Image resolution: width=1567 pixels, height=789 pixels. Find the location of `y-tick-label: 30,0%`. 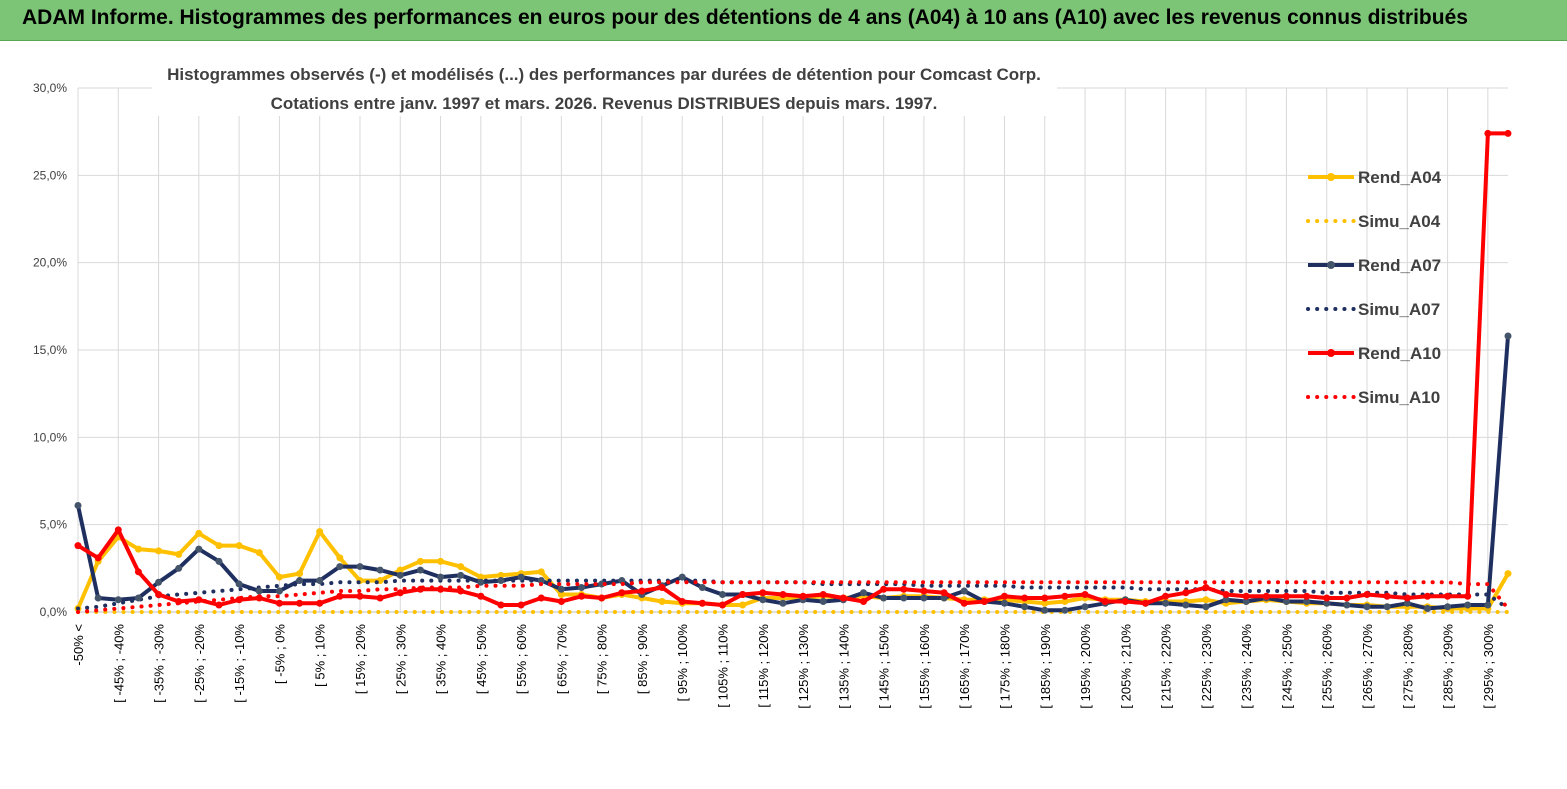

y-tick-label: 30,0% is located at coordinates (50, 88).